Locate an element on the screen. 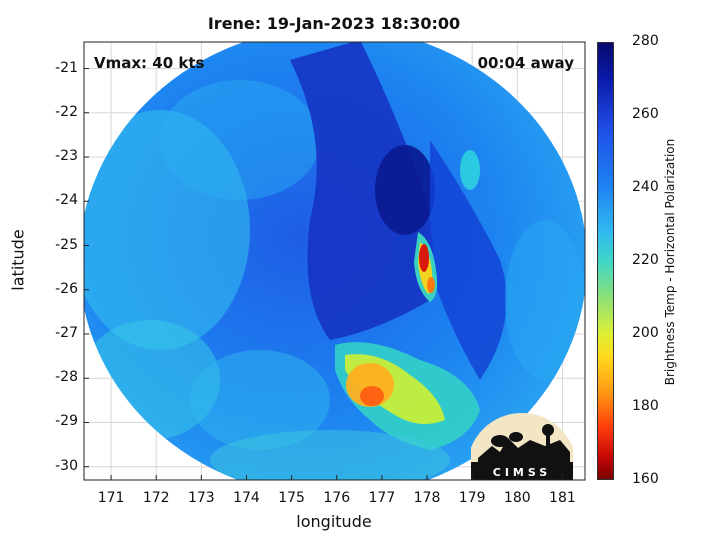  logo-text: CIMSS is located at coordinates (522, 472).